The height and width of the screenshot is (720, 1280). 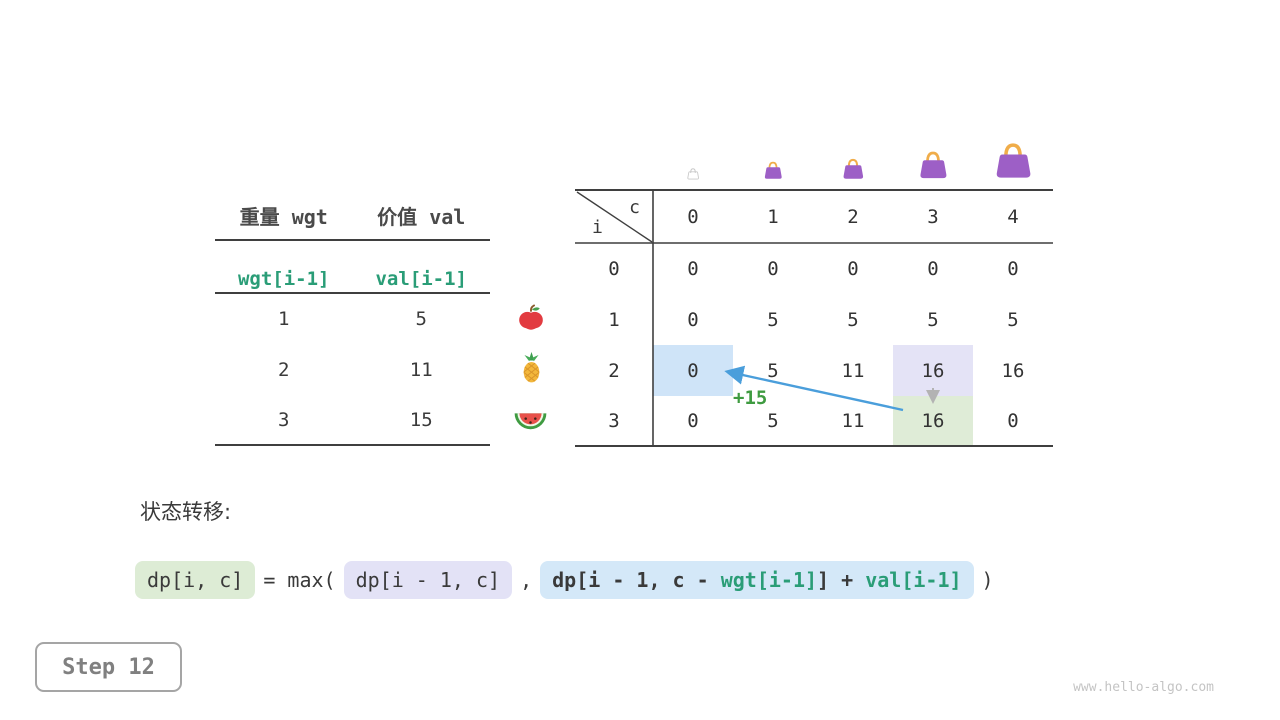 I want to click on formula-take-wgt: wgt[i-1], so click(x=769, y=580).